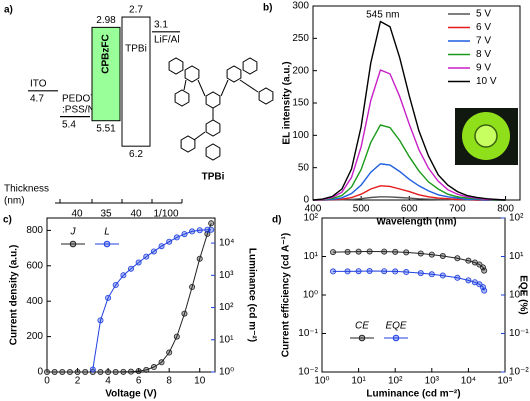  What do you see at coordinates (505, 209) in the screenshot?
I see `x-tick-label: 800` at bounding box center [505, 209].